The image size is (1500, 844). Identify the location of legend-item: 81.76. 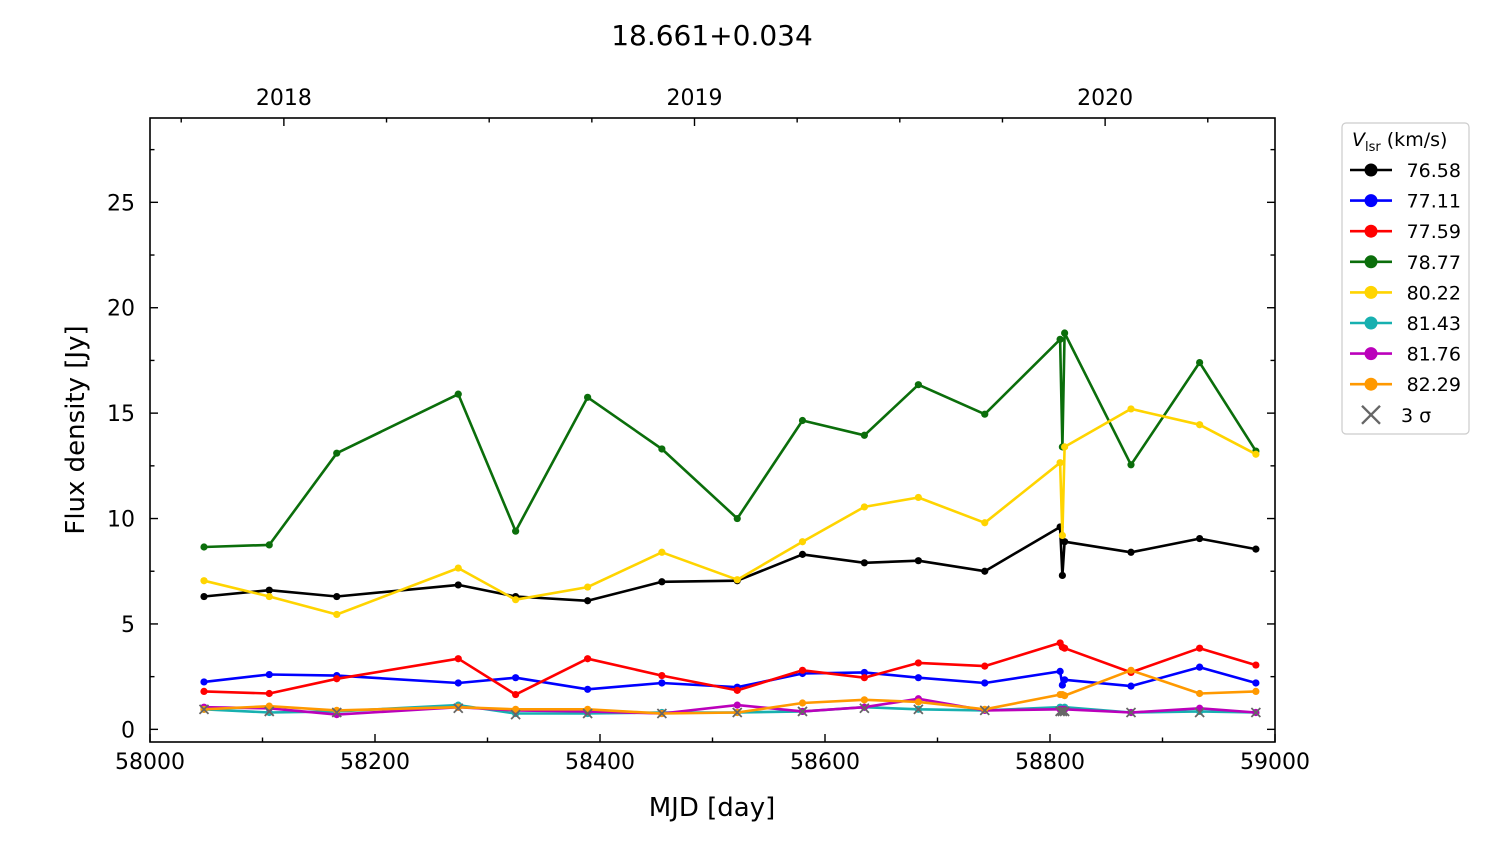
(1405, 355).